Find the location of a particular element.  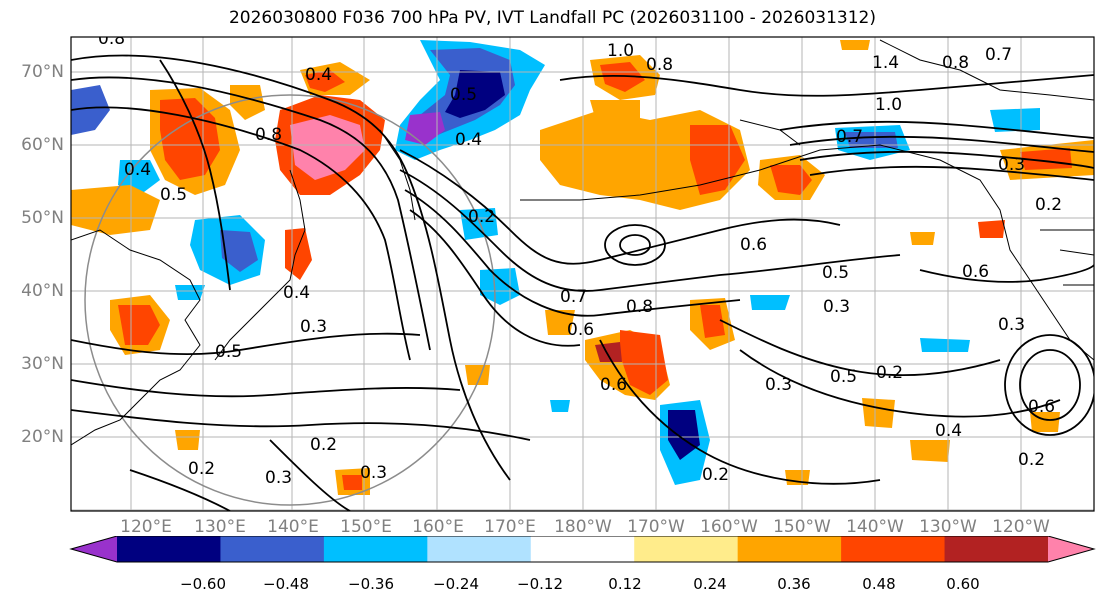

colorbar-tick-label: −0.48 is located at coordinates (286, 584).